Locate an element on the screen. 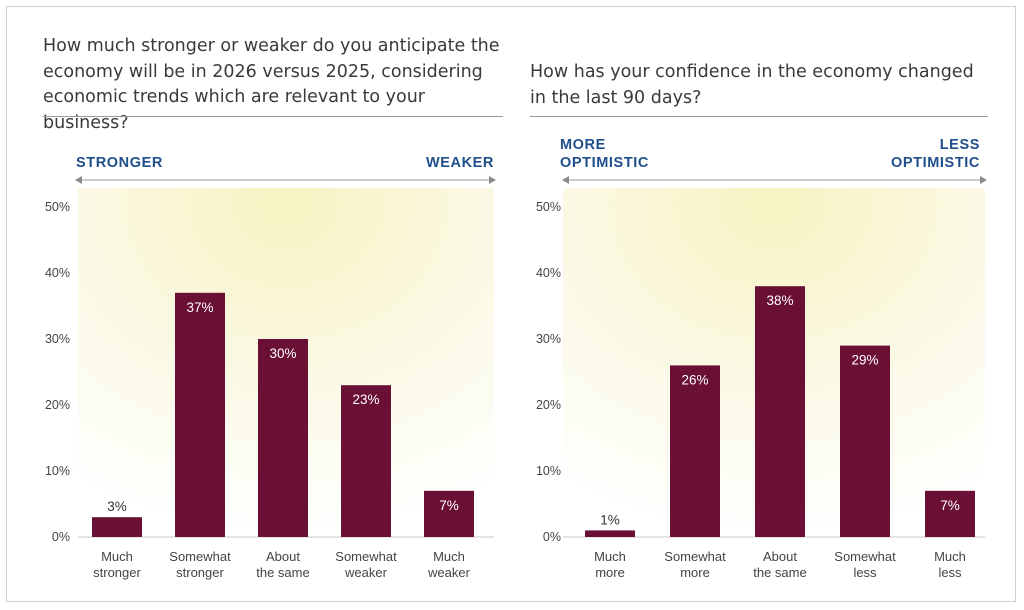  right-bar-data-label: 26% is located at coordinates (694, 379).